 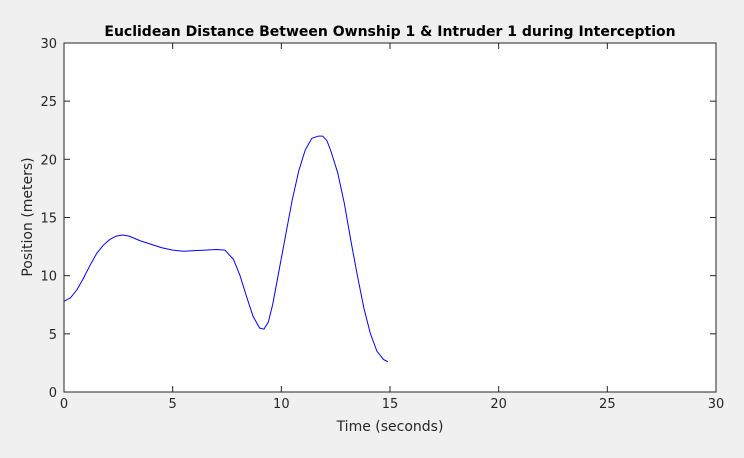 What do you see at coordinates (48, 219) in the screenshot?
I see `y-tick-label-3: 15` at bounding box center [48, 219].